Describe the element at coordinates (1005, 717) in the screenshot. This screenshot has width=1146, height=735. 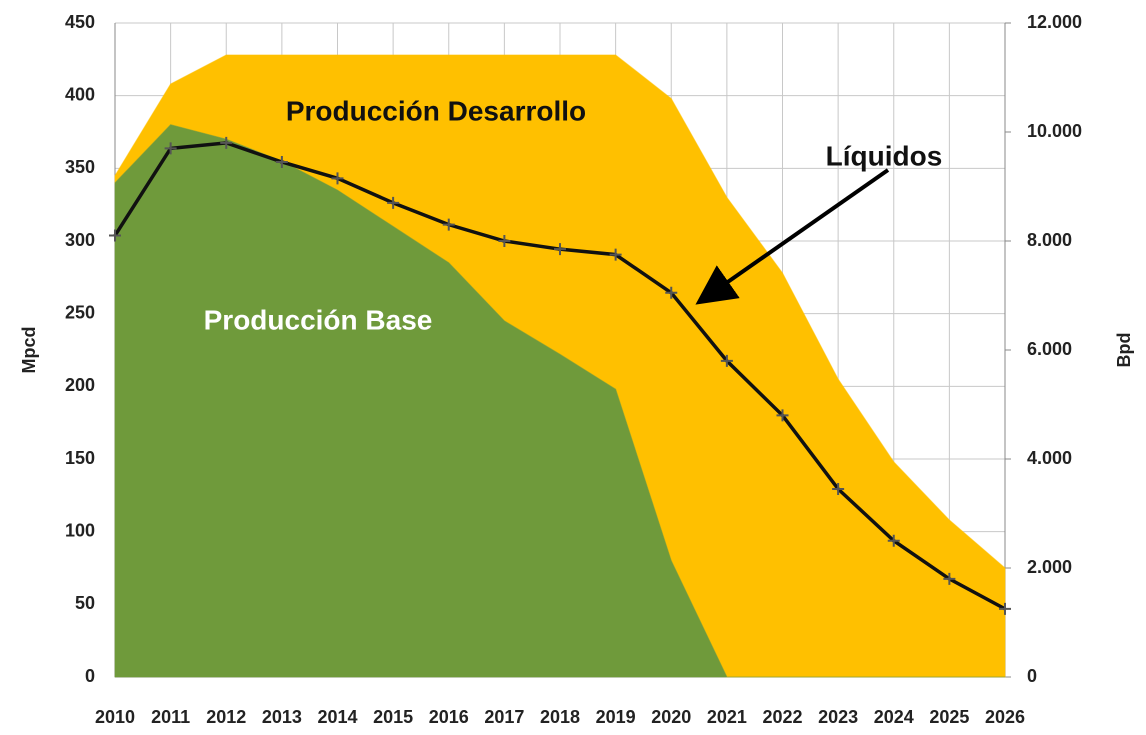
I see `x-tick-label: 2026` at that location.